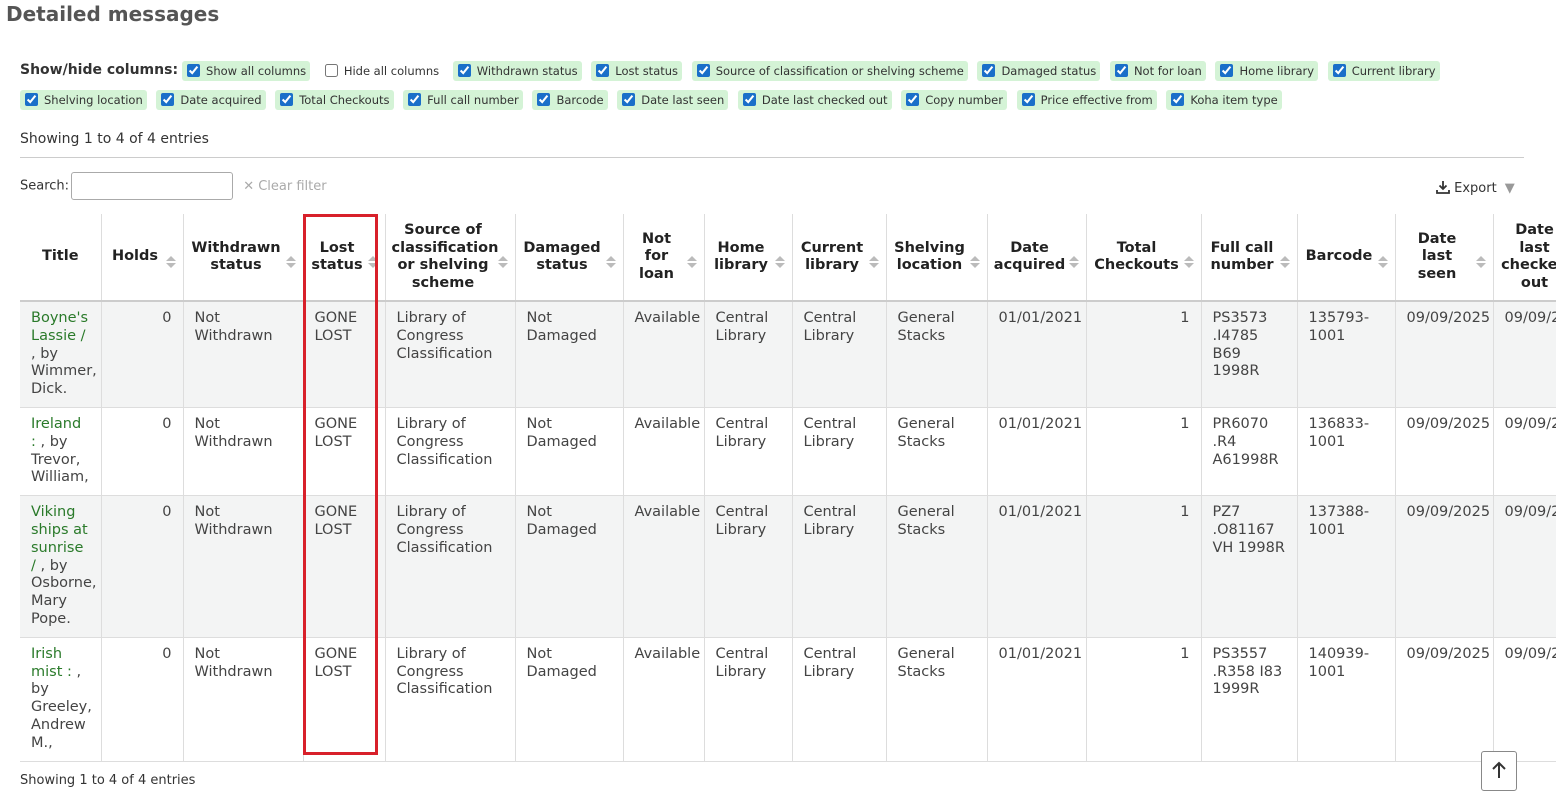  Describe the element at coordinates (64, 371) in the screenshot. I see `author: , by Wimmer, Dick.` at that location.